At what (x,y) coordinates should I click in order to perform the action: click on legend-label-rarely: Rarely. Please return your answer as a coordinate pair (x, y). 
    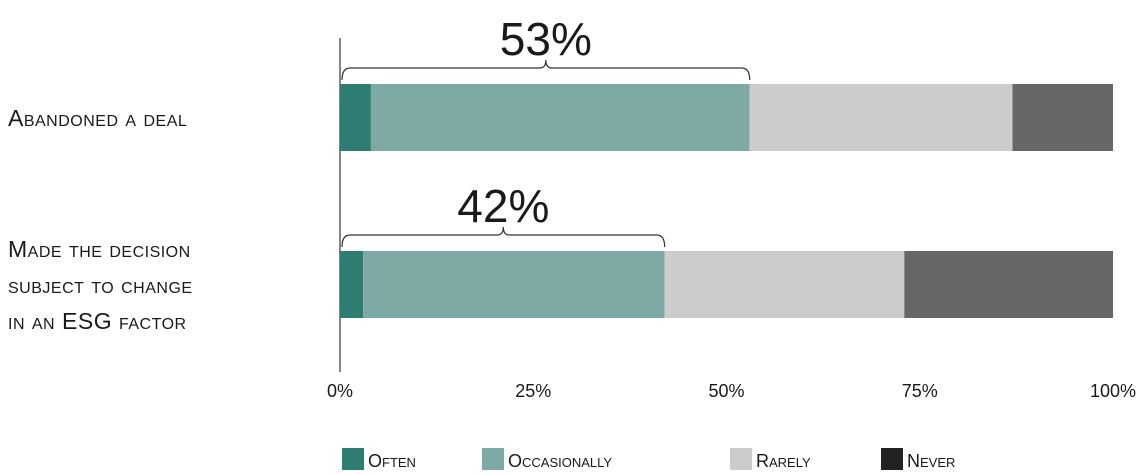
    Looking at the image, I should click on (783, 461).